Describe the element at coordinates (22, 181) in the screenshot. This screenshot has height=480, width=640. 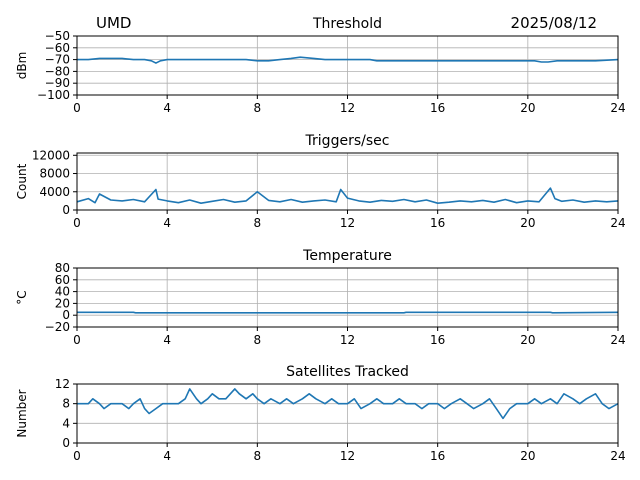
I see `triggers-ylabel: Count` at that location.